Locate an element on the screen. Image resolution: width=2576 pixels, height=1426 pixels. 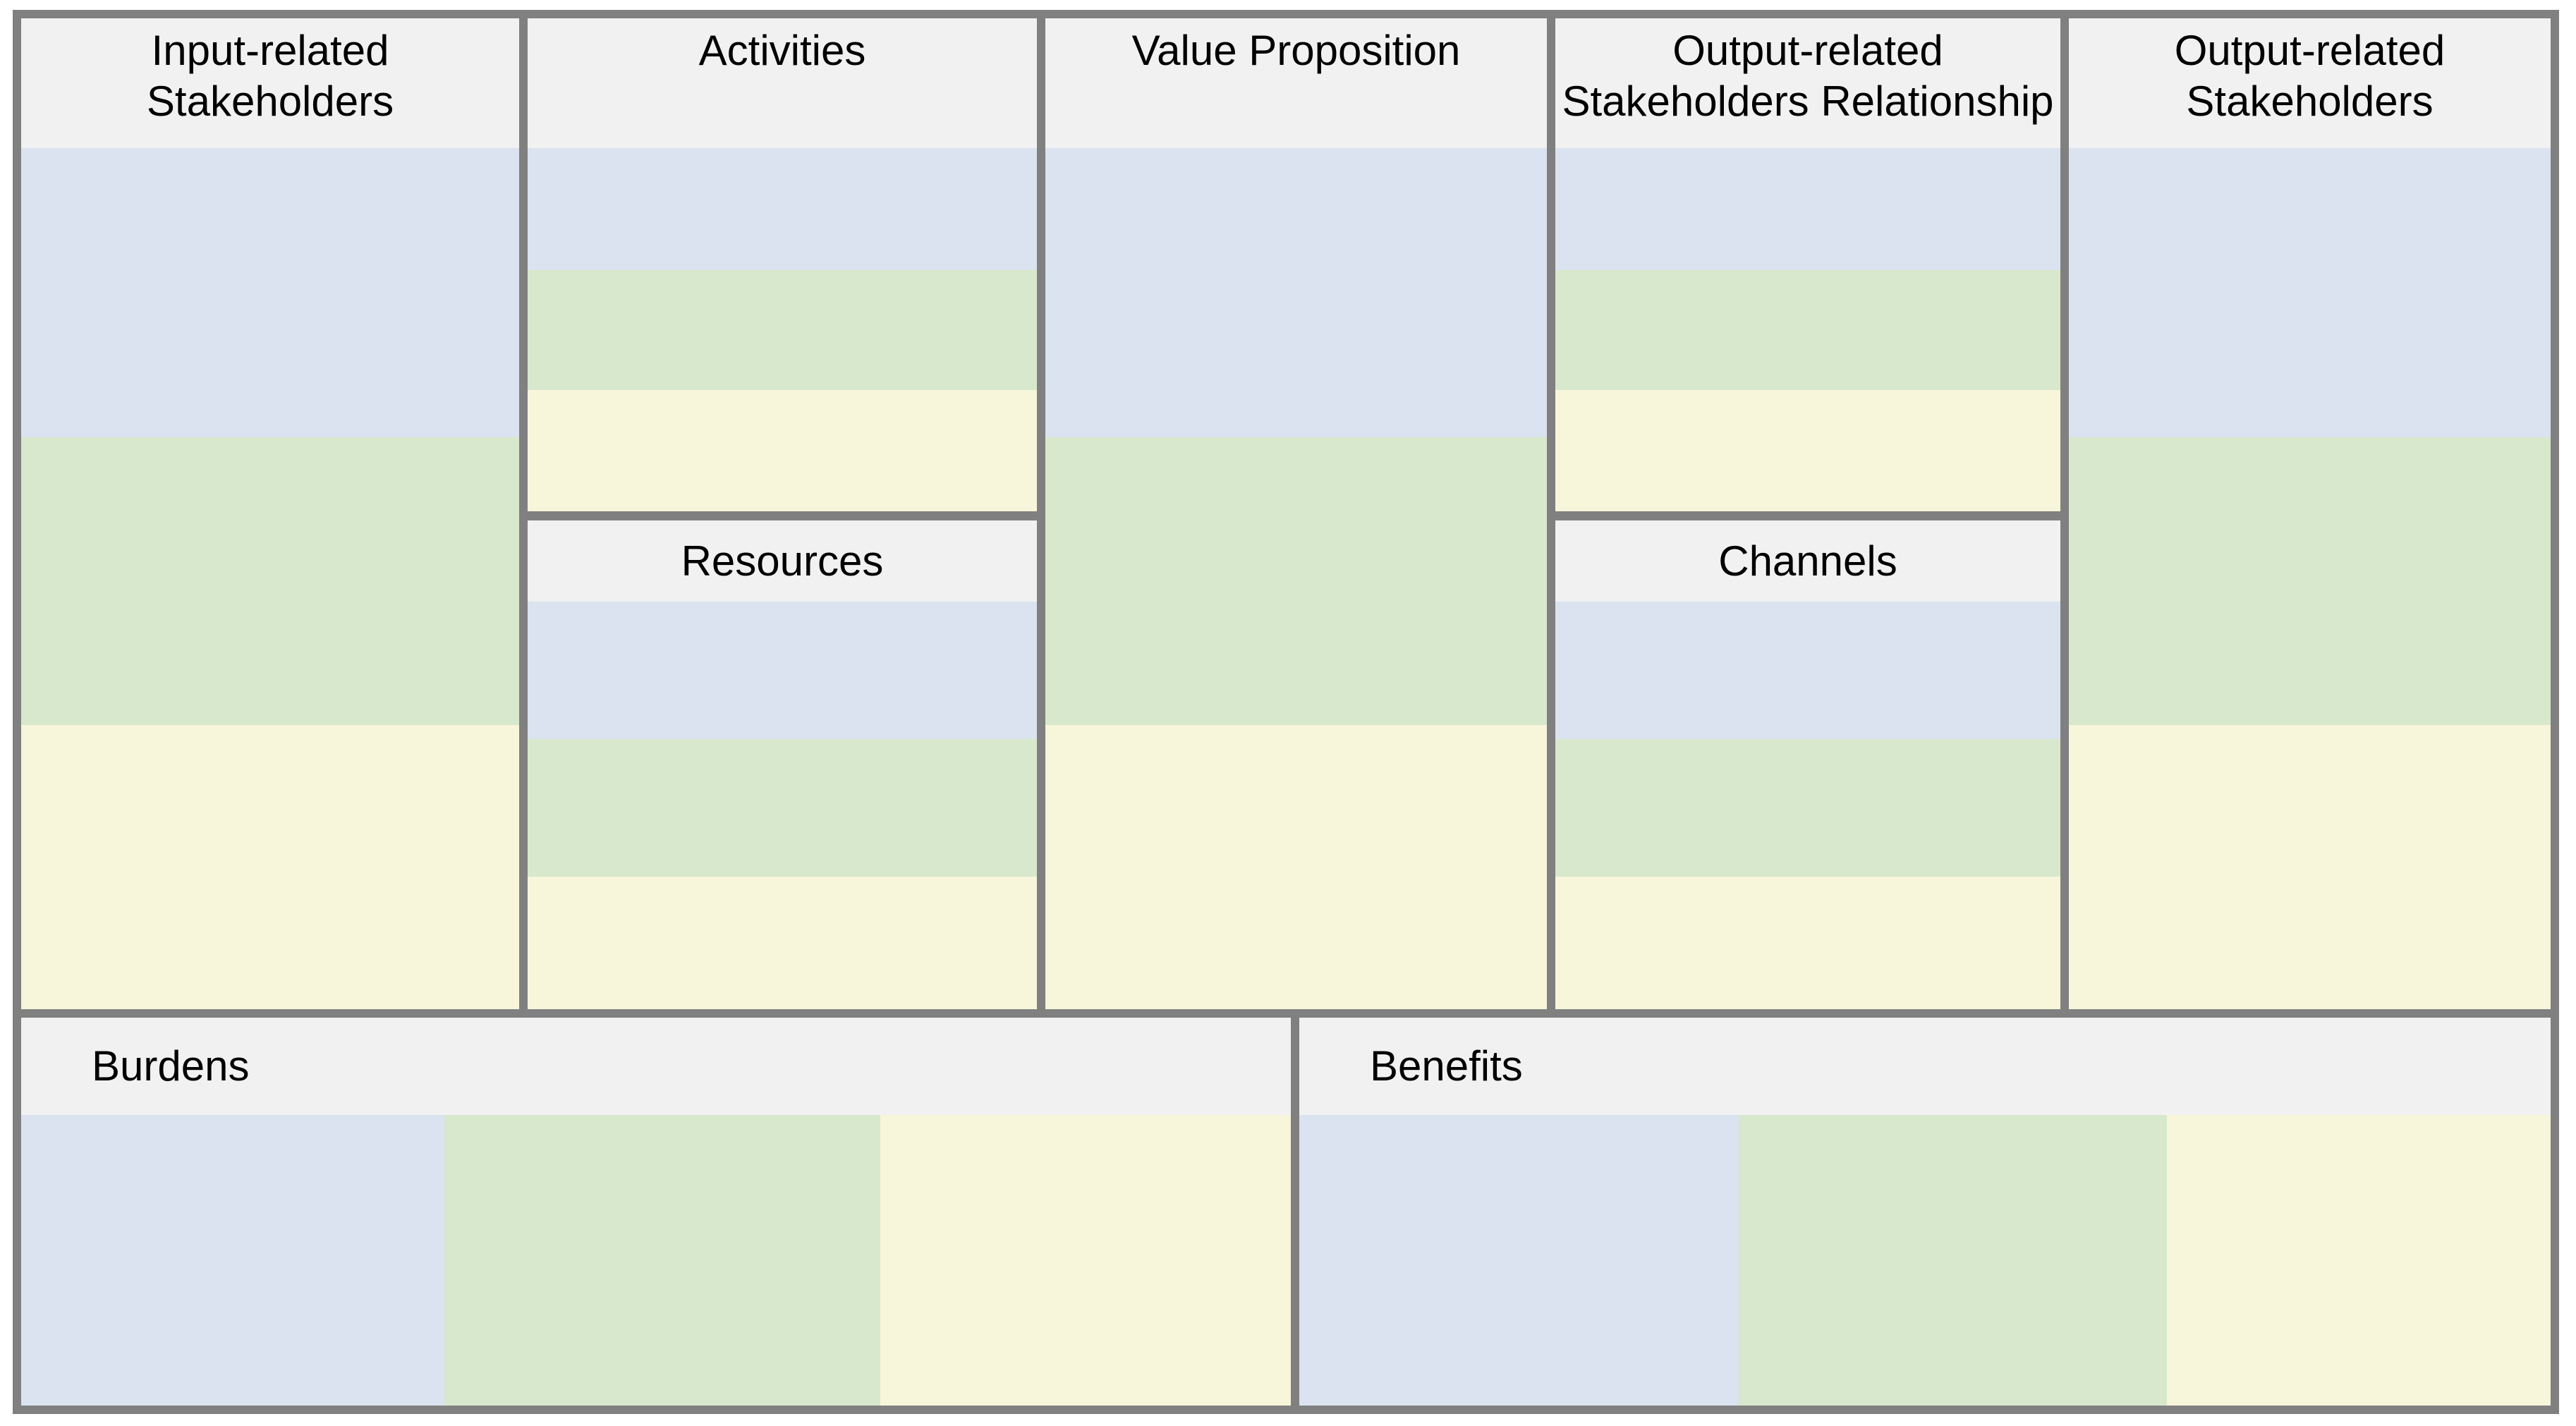
title-line: Benefits is located at coordinates (1447, 1066).